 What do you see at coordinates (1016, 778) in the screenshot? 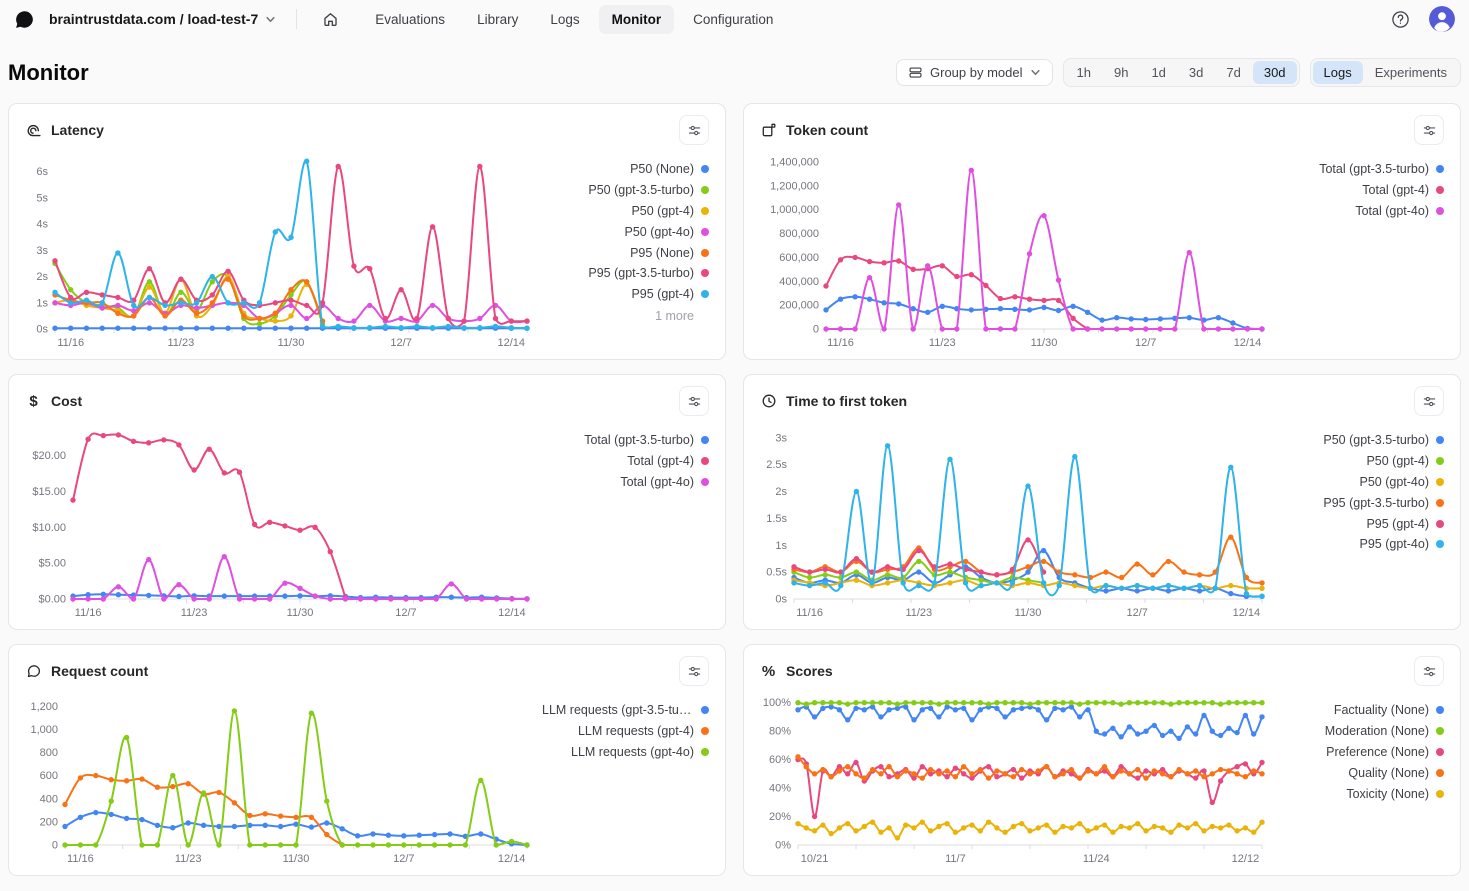
I see `scores-chart: 0% 20% 40% 60% 80% 100% 10/21 11/7 11/24 12/12` at bounding box center [1016, 778].